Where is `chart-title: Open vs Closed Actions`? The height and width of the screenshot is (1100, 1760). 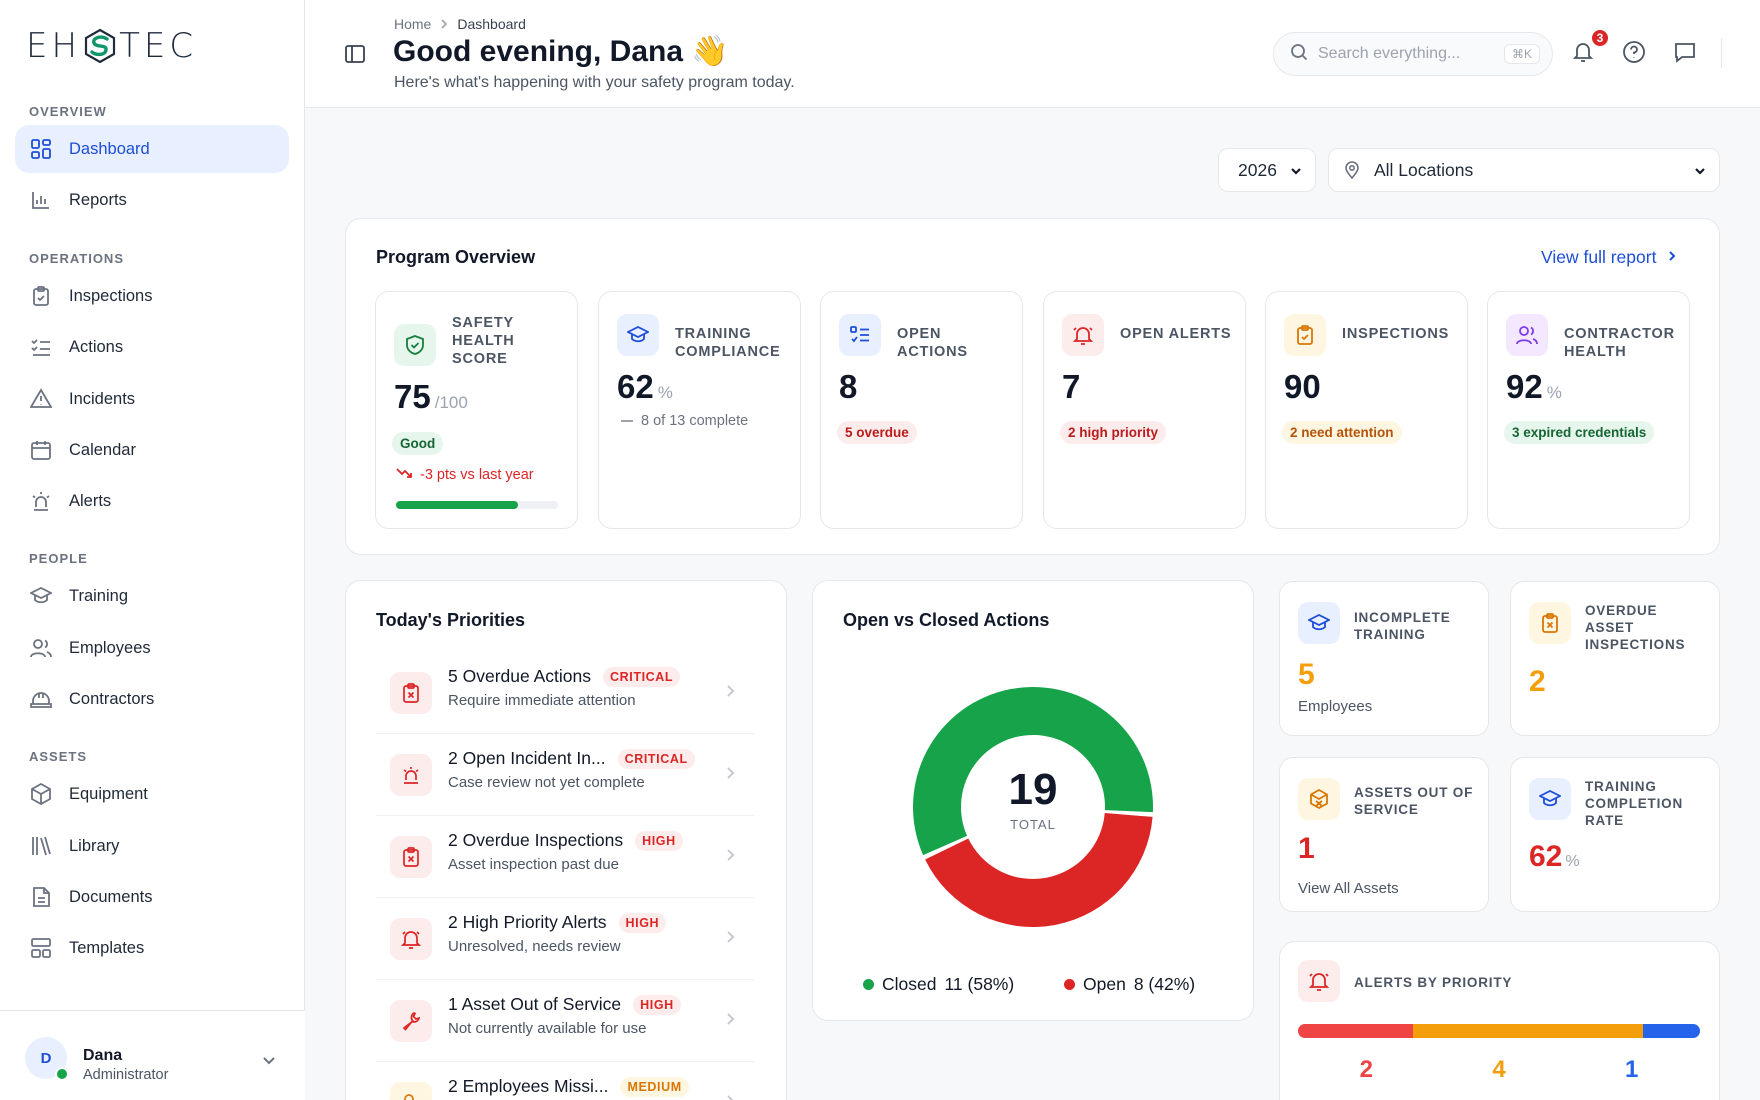 chart-title: Open vs Closed Actions is located at coordinates (946, 620).